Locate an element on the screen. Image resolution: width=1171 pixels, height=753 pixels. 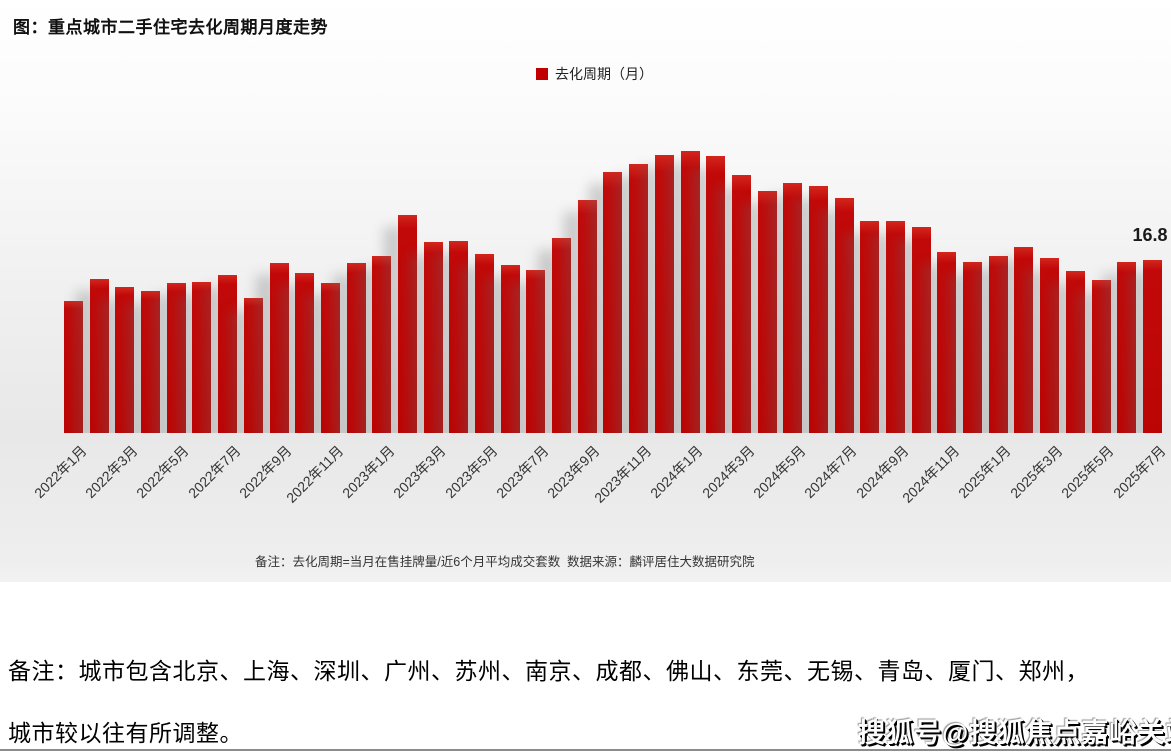
last-bar-value-label: 16.8 is located at coordinates (1150, 235).